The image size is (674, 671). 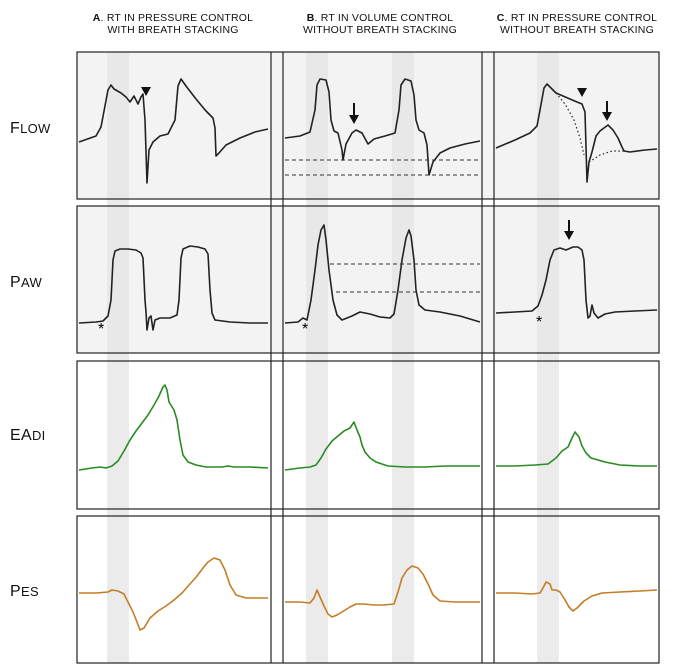 I want to click on paw-trace-b, so click(x=382, y=274).